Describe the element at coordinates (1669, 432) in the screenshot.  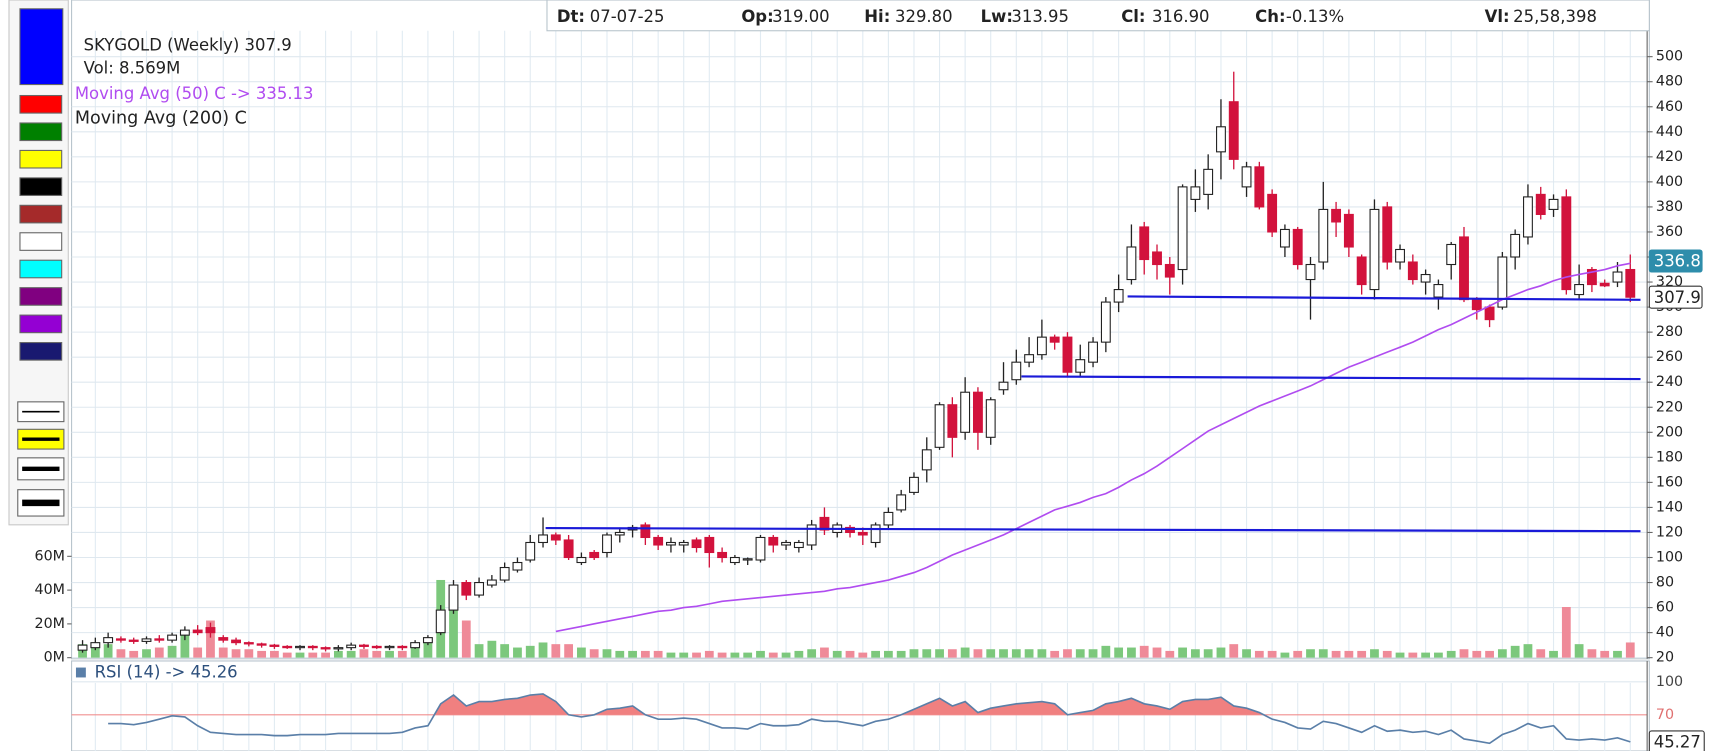
I see `y-tick-label: 200` at that location.